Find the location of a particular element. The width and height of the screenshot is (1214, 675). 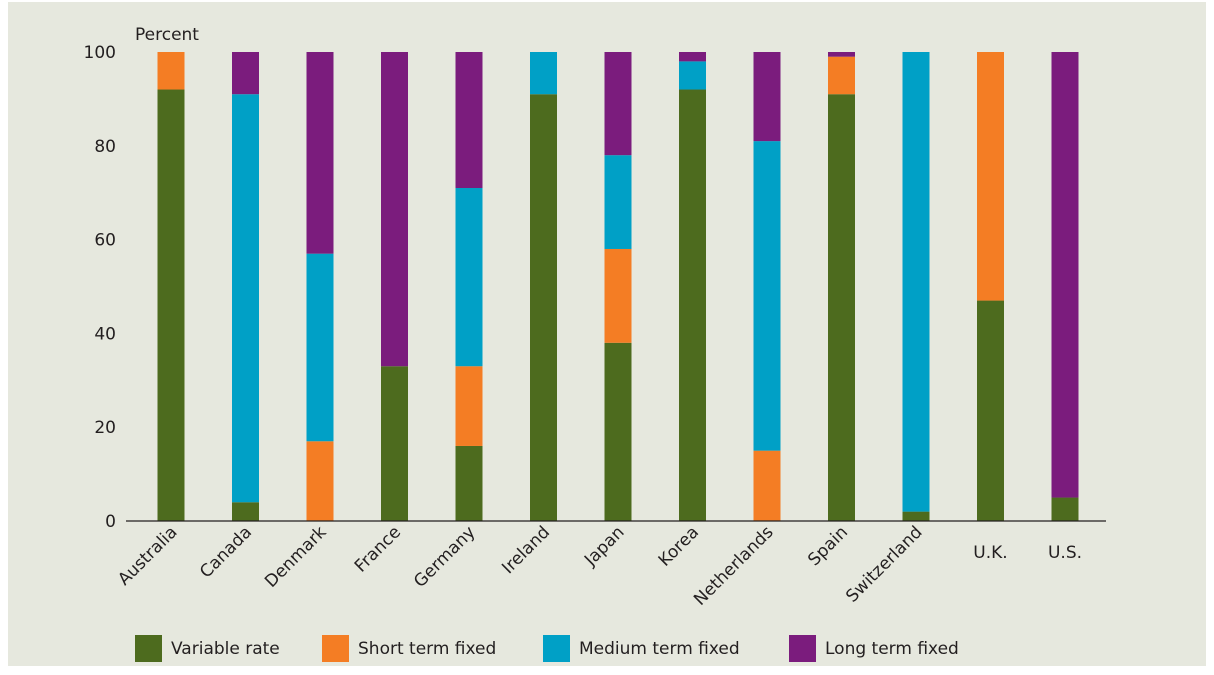

bar-japan-long-term-fixed is located at coordinates (618, 104).